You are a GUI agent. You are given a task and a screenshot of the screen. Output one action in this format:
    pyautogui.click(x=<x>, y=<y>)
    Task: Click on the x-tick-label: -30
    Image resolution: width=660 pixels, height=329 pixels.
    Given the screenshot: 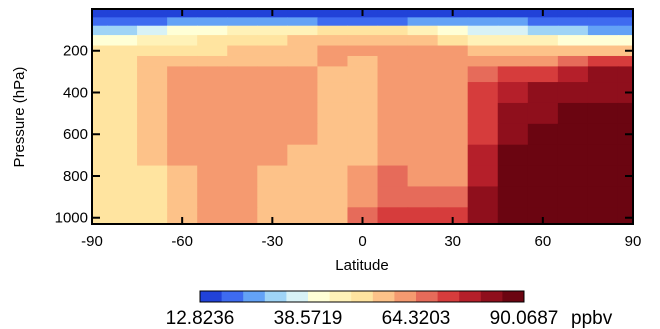 What is the action you would take?
    pyautogui.click(x=272, y=241)
    